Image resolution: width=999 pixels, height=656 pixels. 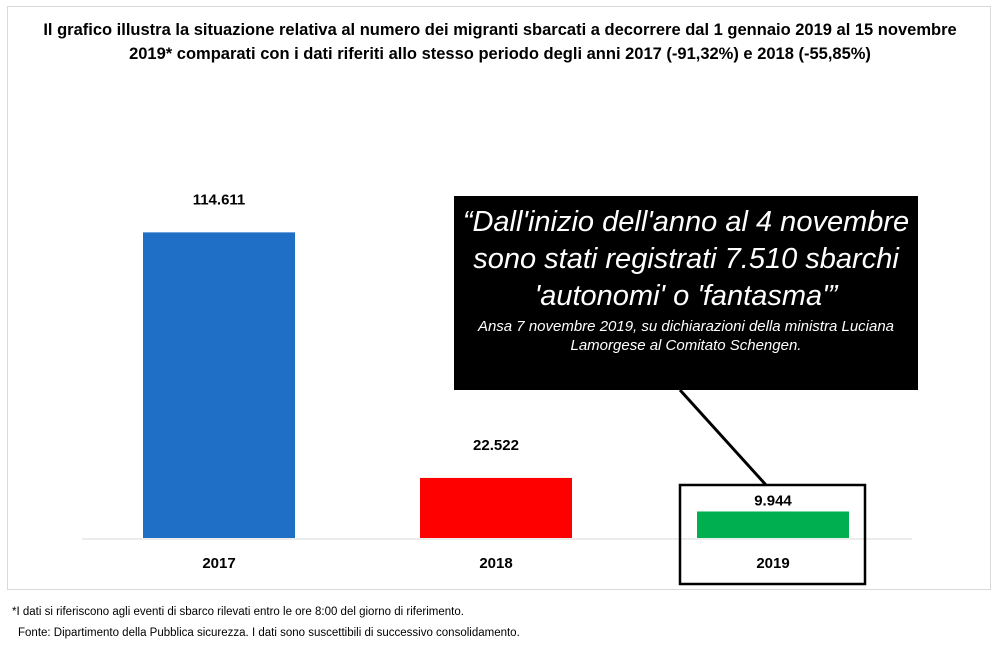 What do you see at coordinates (218, 563) in the screenshot?
I see `x-tick-label-2017: 2017` at bounding box center [218, 563].